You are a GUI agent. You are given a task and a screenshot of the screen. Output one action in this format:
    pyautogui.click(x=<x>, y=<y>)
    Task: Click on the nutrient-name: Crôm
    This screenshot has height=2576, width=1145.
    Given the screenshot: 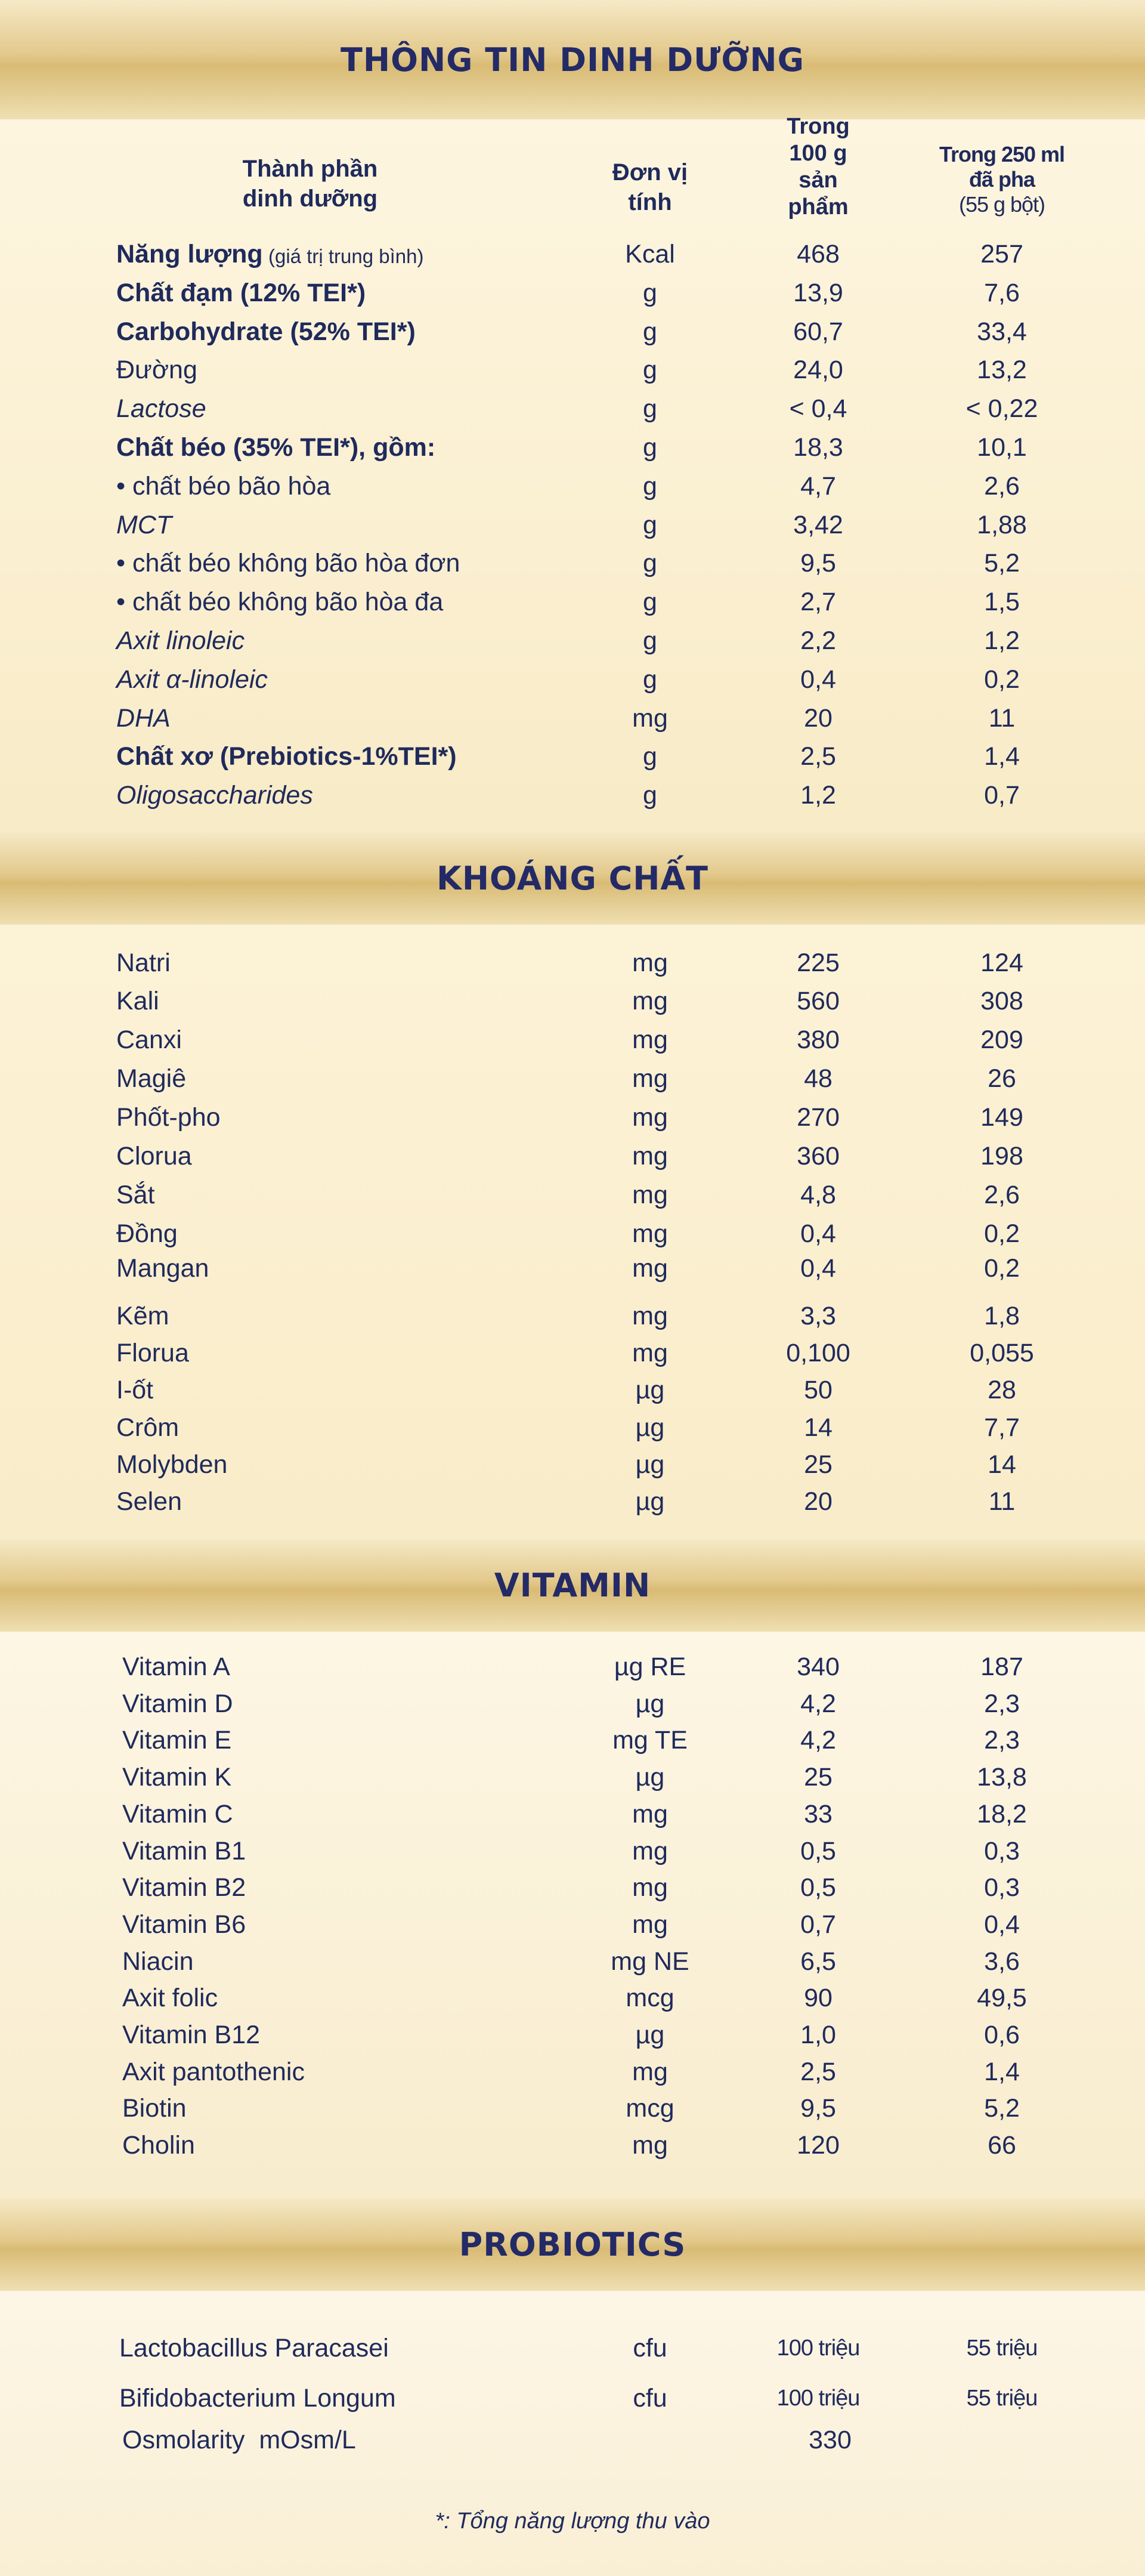 What is the action you would take?
    pyautogui.click(x=148, y=1427)
    